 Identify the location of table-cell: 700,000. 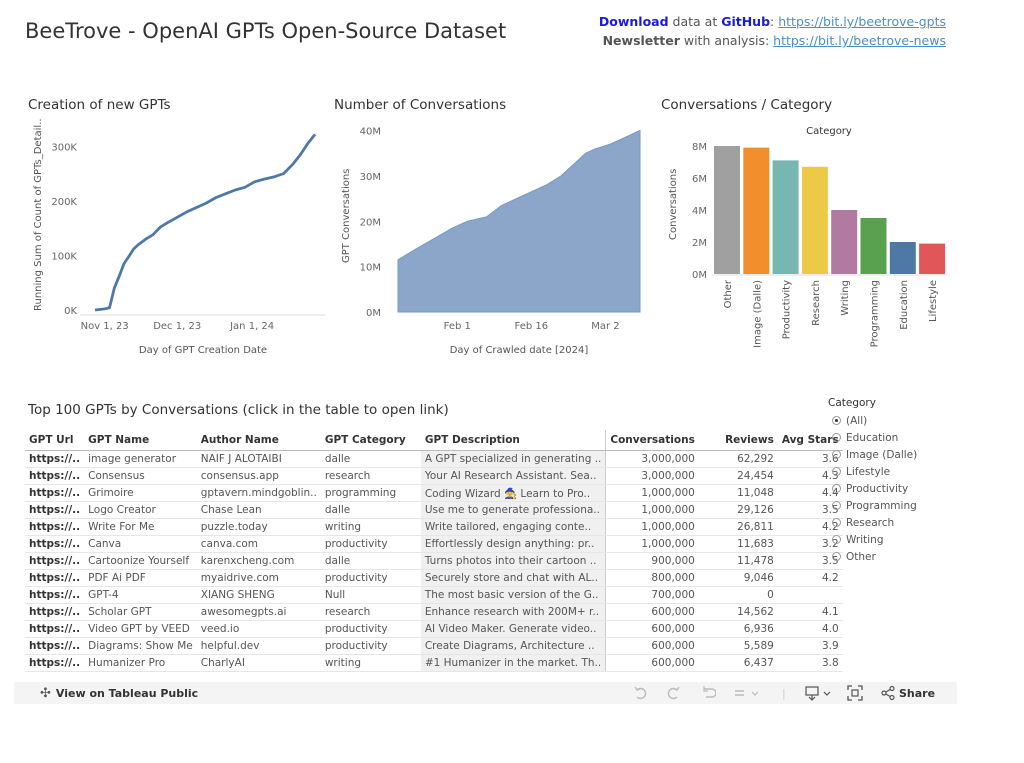
(652, 595).